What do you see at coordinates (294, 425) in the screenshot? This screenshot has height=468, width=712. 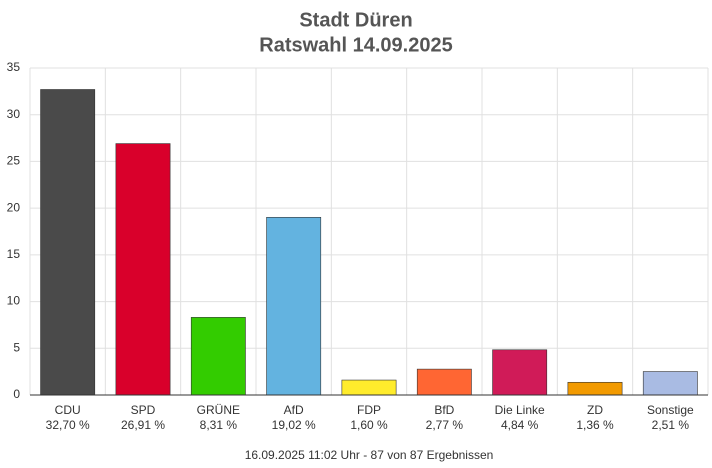 I see `value-label: 19,02 %` at bounding box center [294, 425].